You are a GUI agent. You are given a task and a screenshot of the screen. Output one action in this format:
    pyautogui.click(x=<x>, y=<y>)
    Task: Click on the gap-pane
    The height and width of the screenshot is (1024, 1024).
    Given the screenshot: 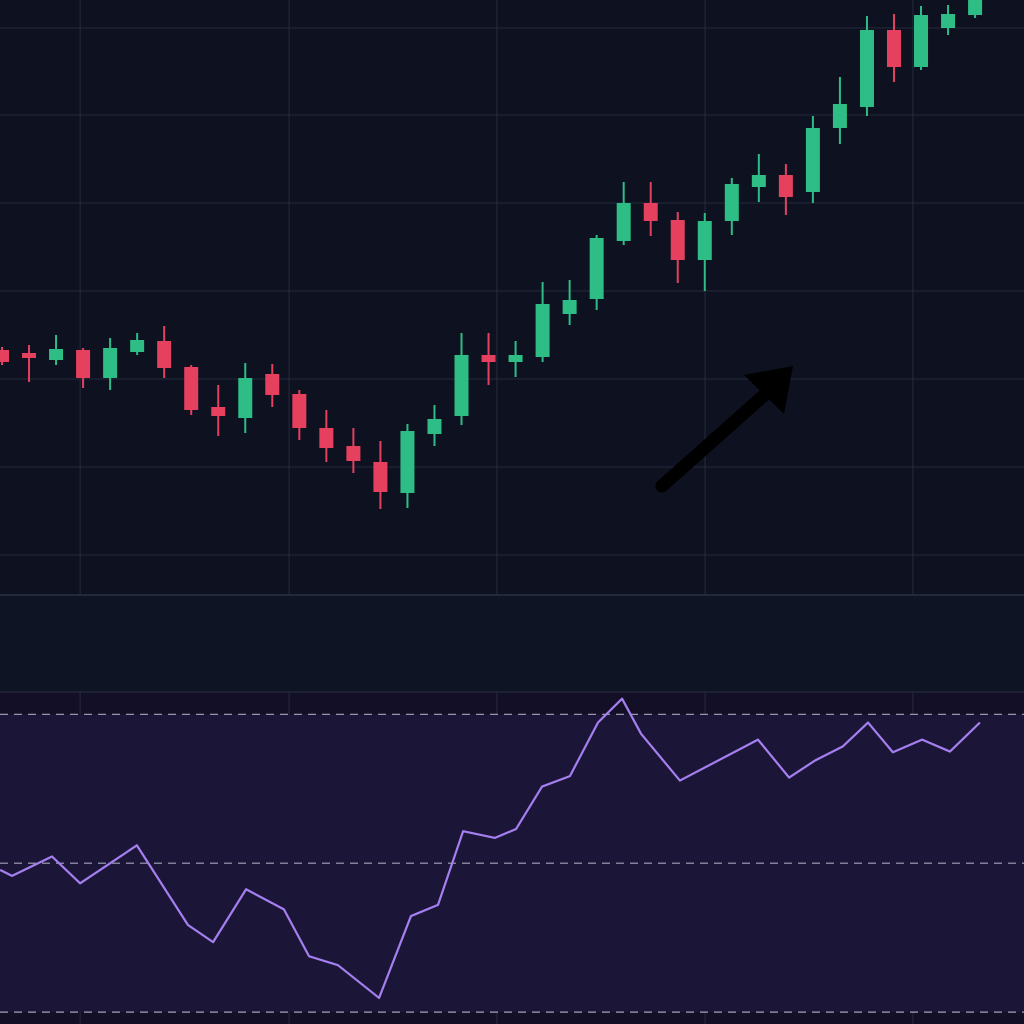 What is the action you would take?
    pyautogui.click(x=512, y=643)
    